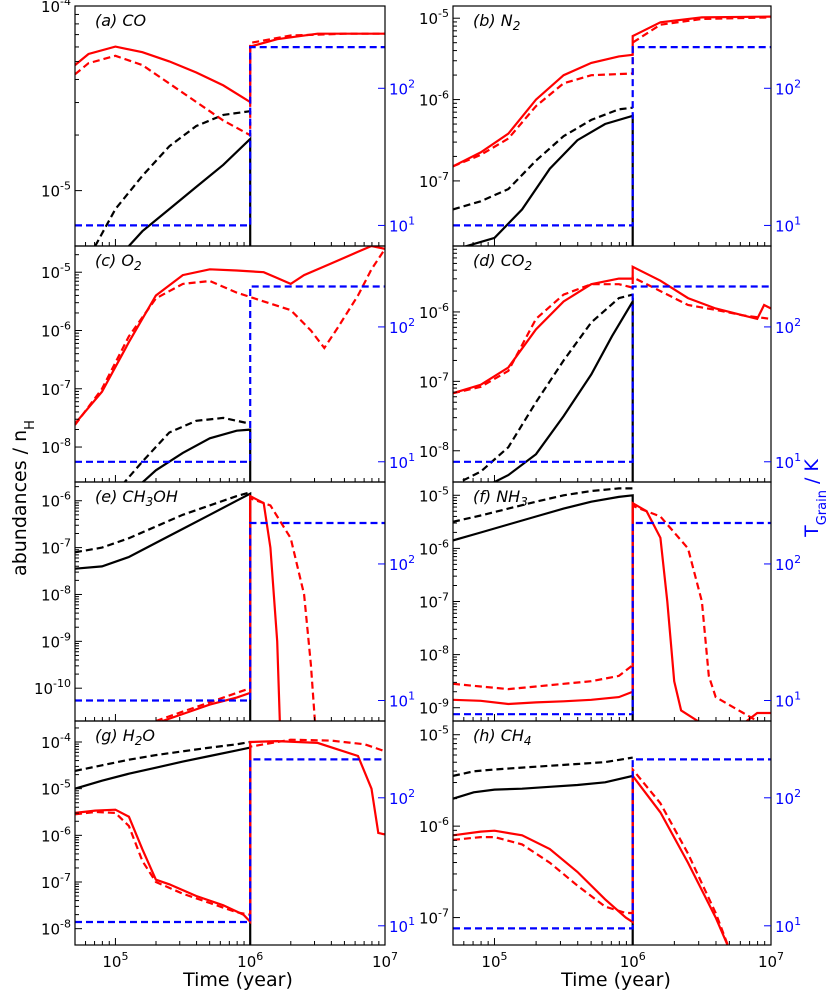 This screenshot has width=830, height=997. I want to click on series-h-black-solid, so click(543, 859).